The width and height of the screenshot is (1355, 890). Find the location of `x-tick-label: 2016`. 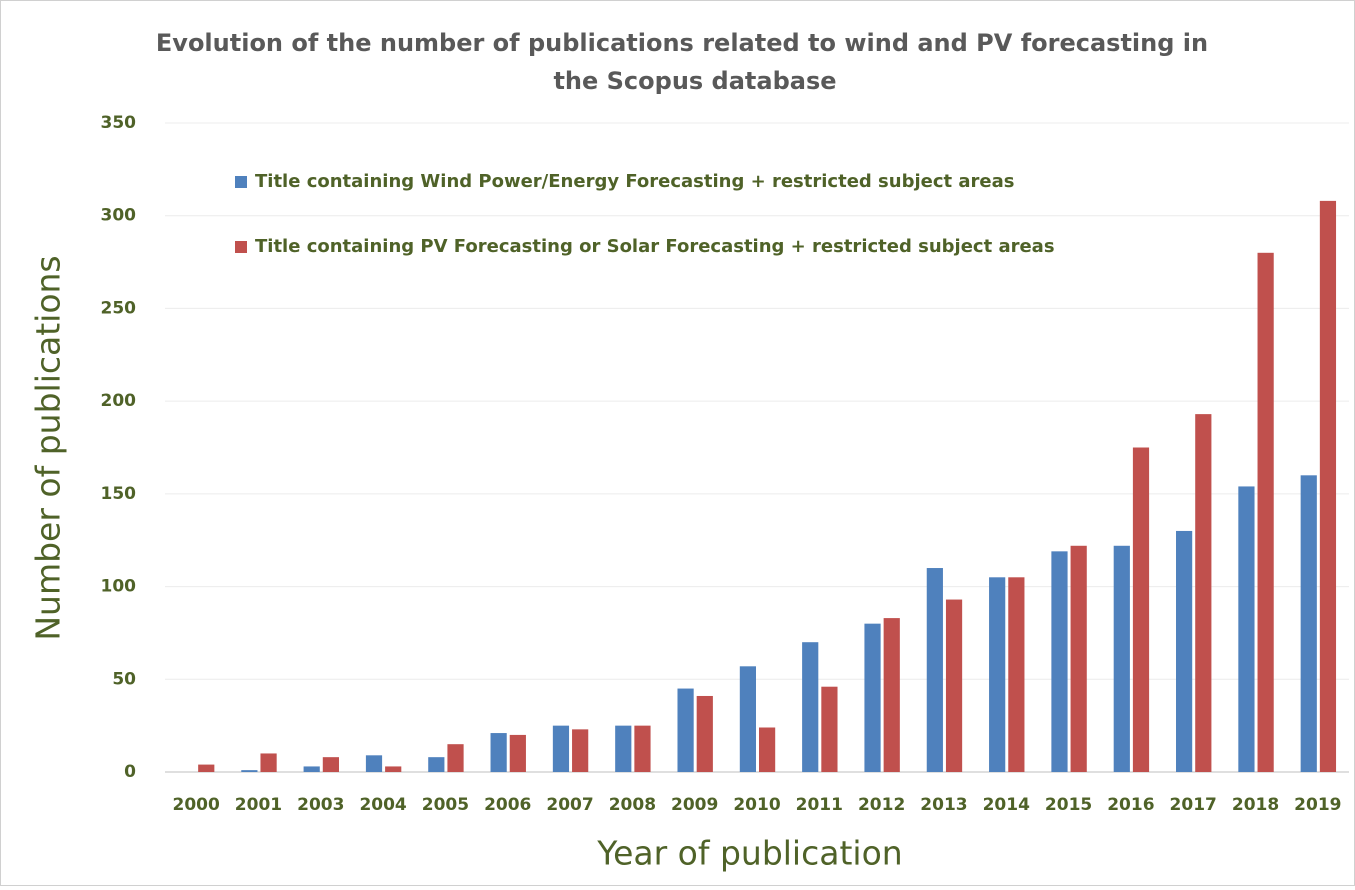

x-tick-label: 2016 is located at coordinates (1130, 805).